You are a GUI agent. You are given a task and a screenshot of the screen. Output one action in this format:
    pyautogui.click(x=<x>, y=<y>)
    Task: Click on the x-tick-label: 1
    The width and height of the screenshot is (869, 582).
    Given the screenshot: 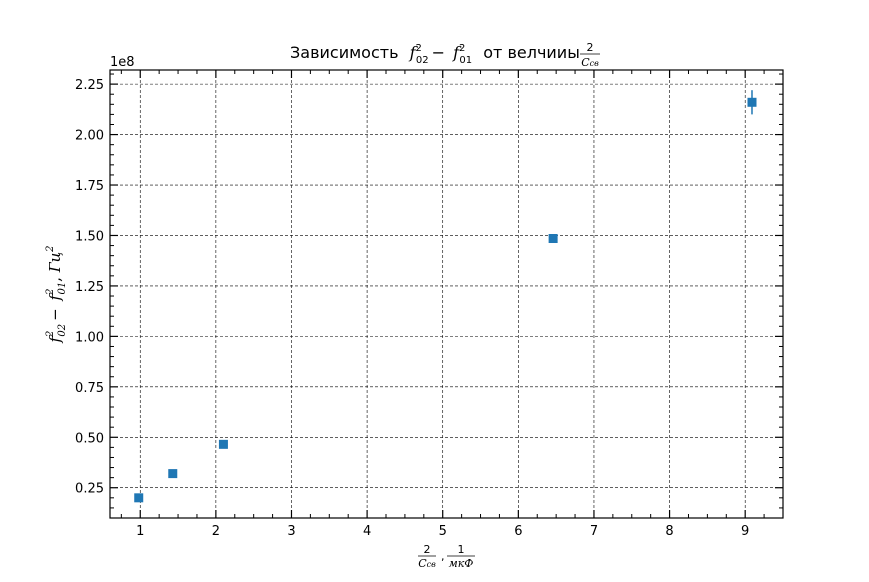 What is the action you would take?
    pyautogui.click(x=140, y=531)
    